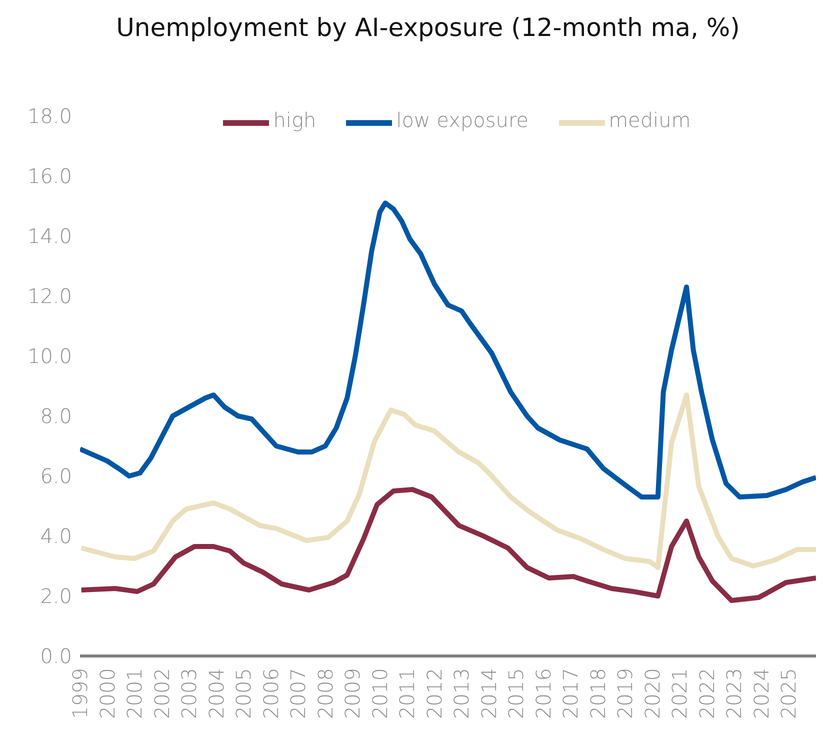 Image resolution: width=823 pixels, height=733 pixels. Describe the element at coordinates (652, 693) in the screenshot. I see `x-tick-label: 2020` at that location.